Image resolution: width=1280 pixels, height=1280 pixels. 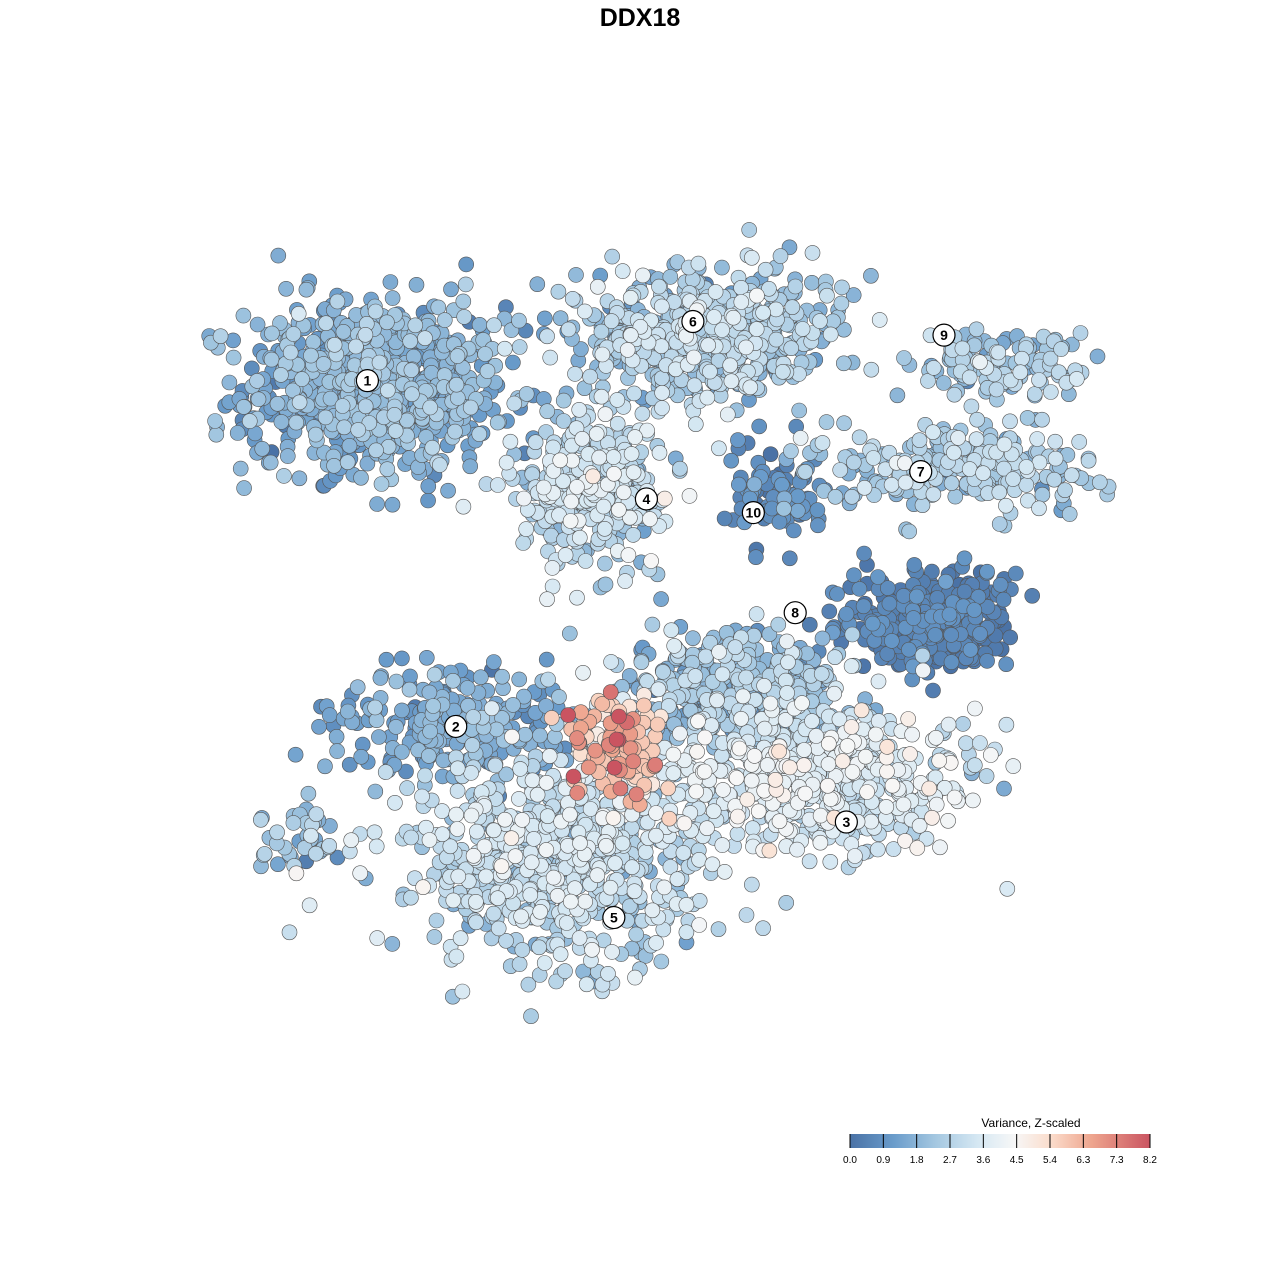 I want to click on legend-colorbar, so click(x=1000, y=1141).